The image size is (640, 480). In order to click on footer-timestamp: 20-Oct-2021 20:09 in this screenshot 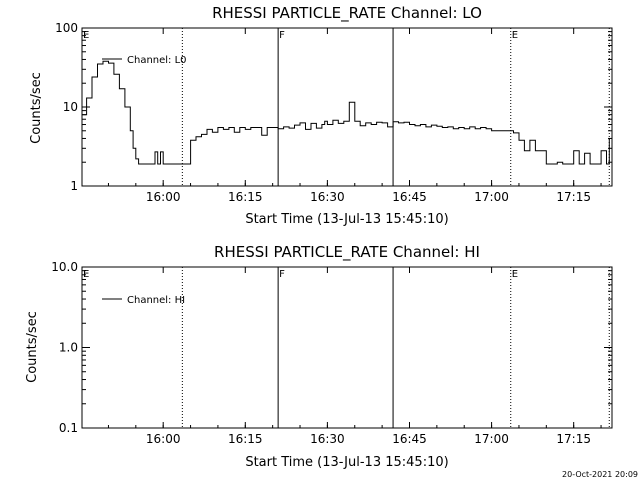, I will do `click(600, 474)`.